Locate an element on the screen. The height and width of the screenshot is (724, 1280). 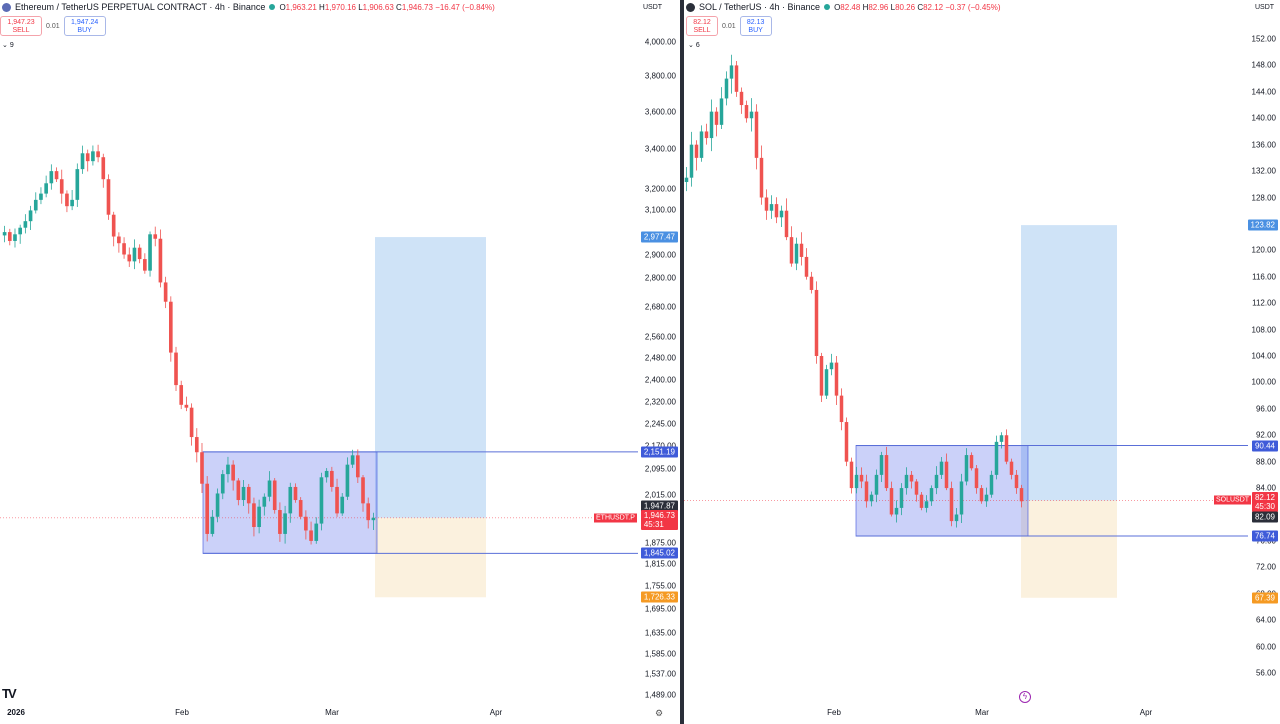
price-tick-label: 1,815.00 is located at coordinates (660, 564).